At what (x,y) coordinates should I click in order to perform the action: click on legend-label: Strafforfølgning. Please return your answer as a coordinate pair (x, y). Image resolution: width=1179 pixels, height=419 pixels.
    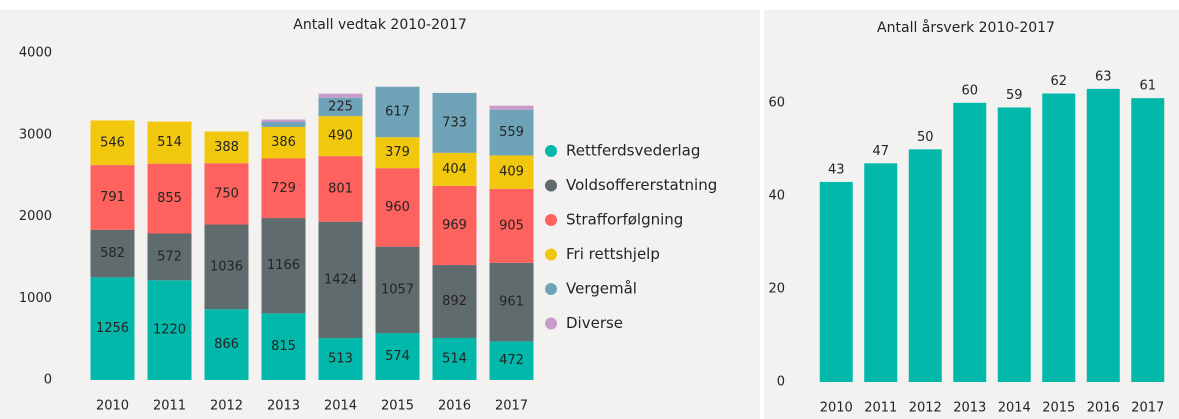
    Looking at the image, I should click on (624, 220).